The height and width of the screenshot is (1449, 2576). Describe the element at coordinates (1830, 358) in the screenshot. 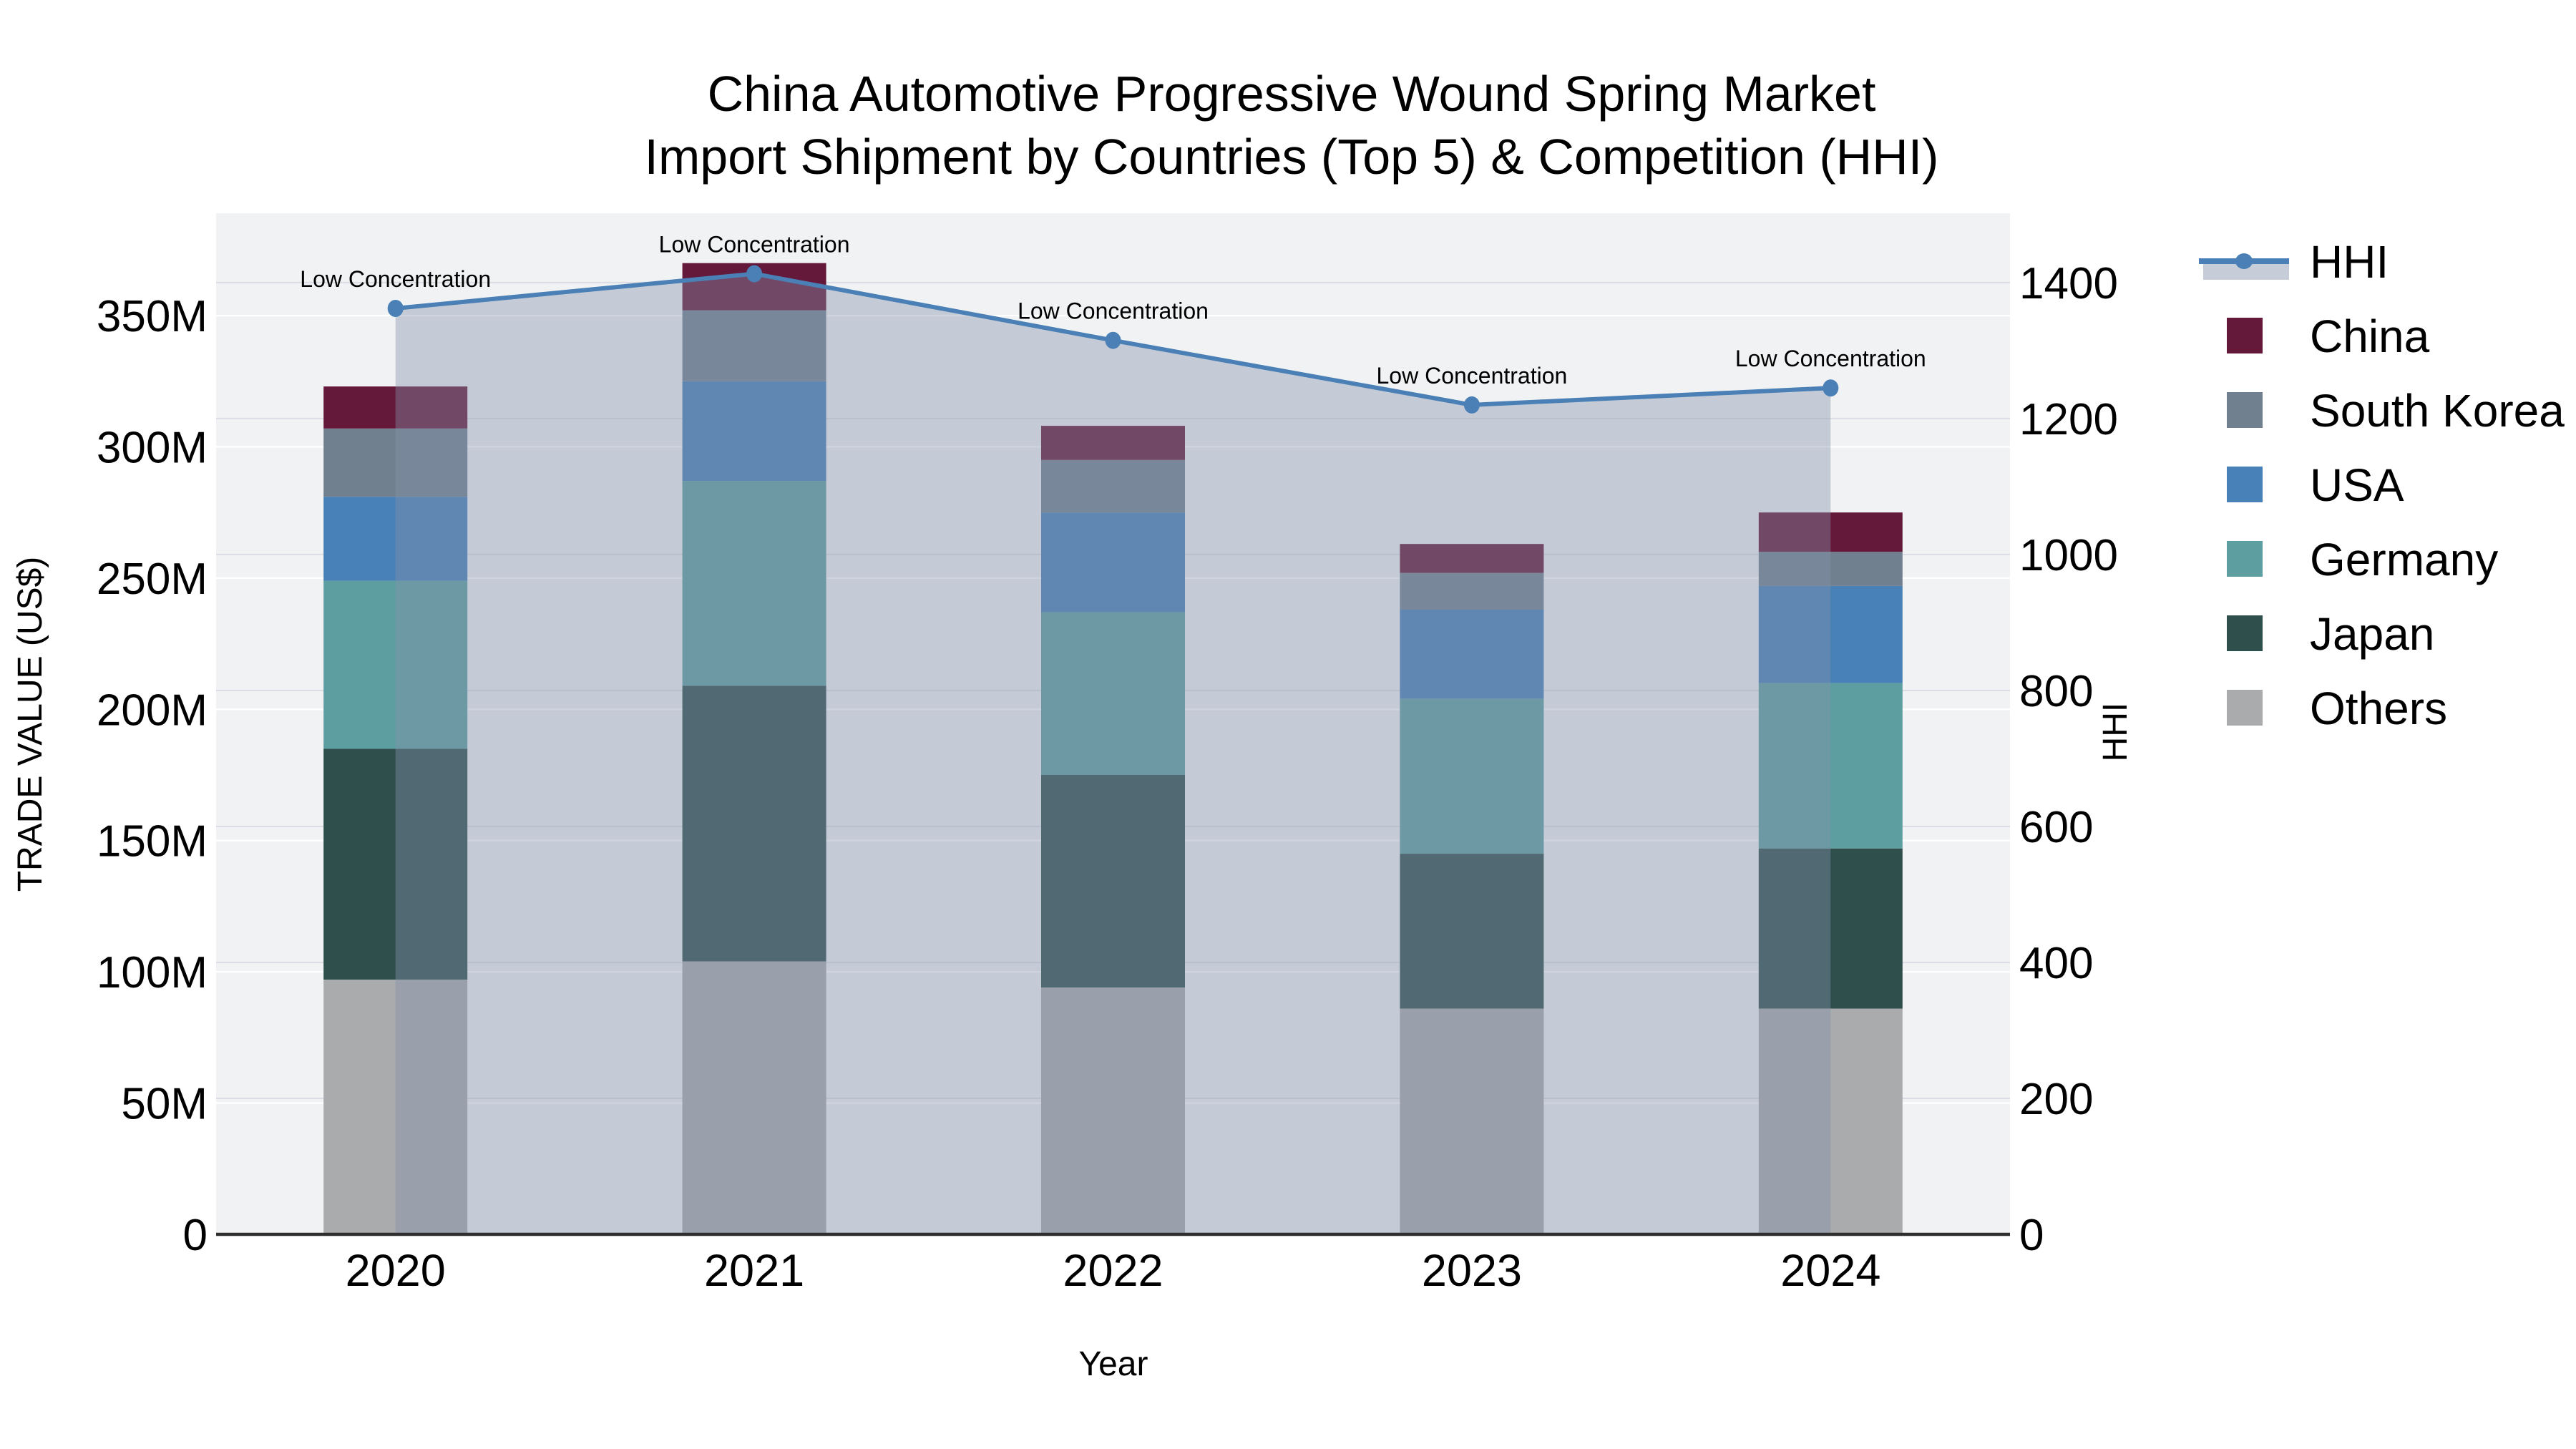

I see `annotation-low-concentration-2024: Low Concentration` at that location.